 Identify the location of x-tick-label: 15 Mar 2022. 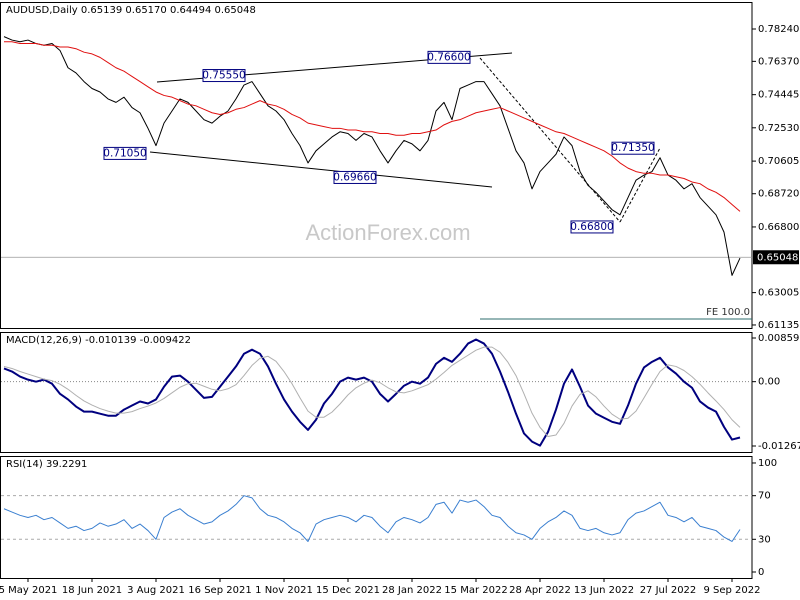
(475, 590).